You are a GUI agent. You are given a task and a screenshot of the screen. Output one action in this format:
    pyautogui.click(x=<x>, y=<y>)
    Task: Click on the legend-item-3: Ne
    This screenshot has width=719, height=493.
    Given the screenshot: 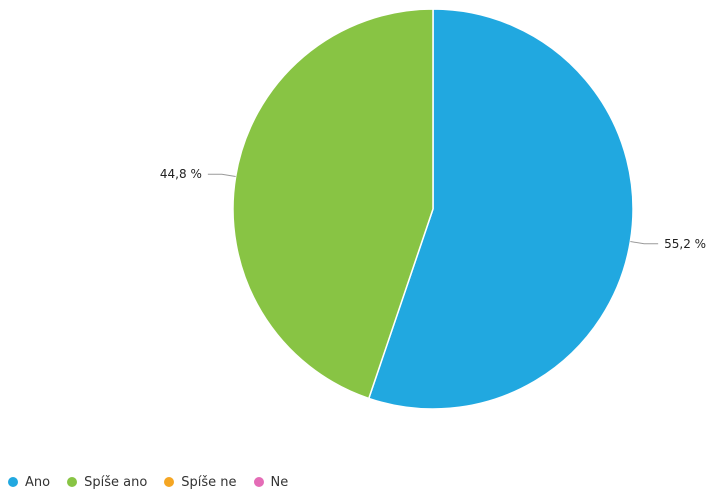 What is the action you would take?
    pyautogui.click(x=271, y=482)
    